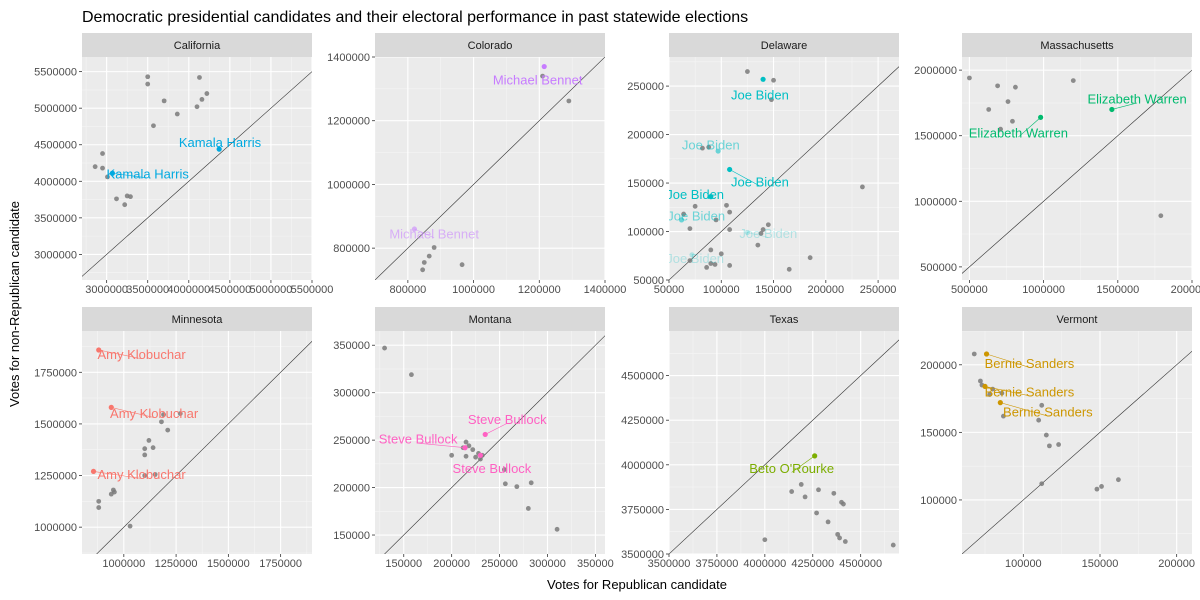 The height and width of the screenshot is (600, 1200). What do you see at coordinates (938, 366) in the screenshot?
I see `y-tick-label: 200000` at bounding box center [938, 366].